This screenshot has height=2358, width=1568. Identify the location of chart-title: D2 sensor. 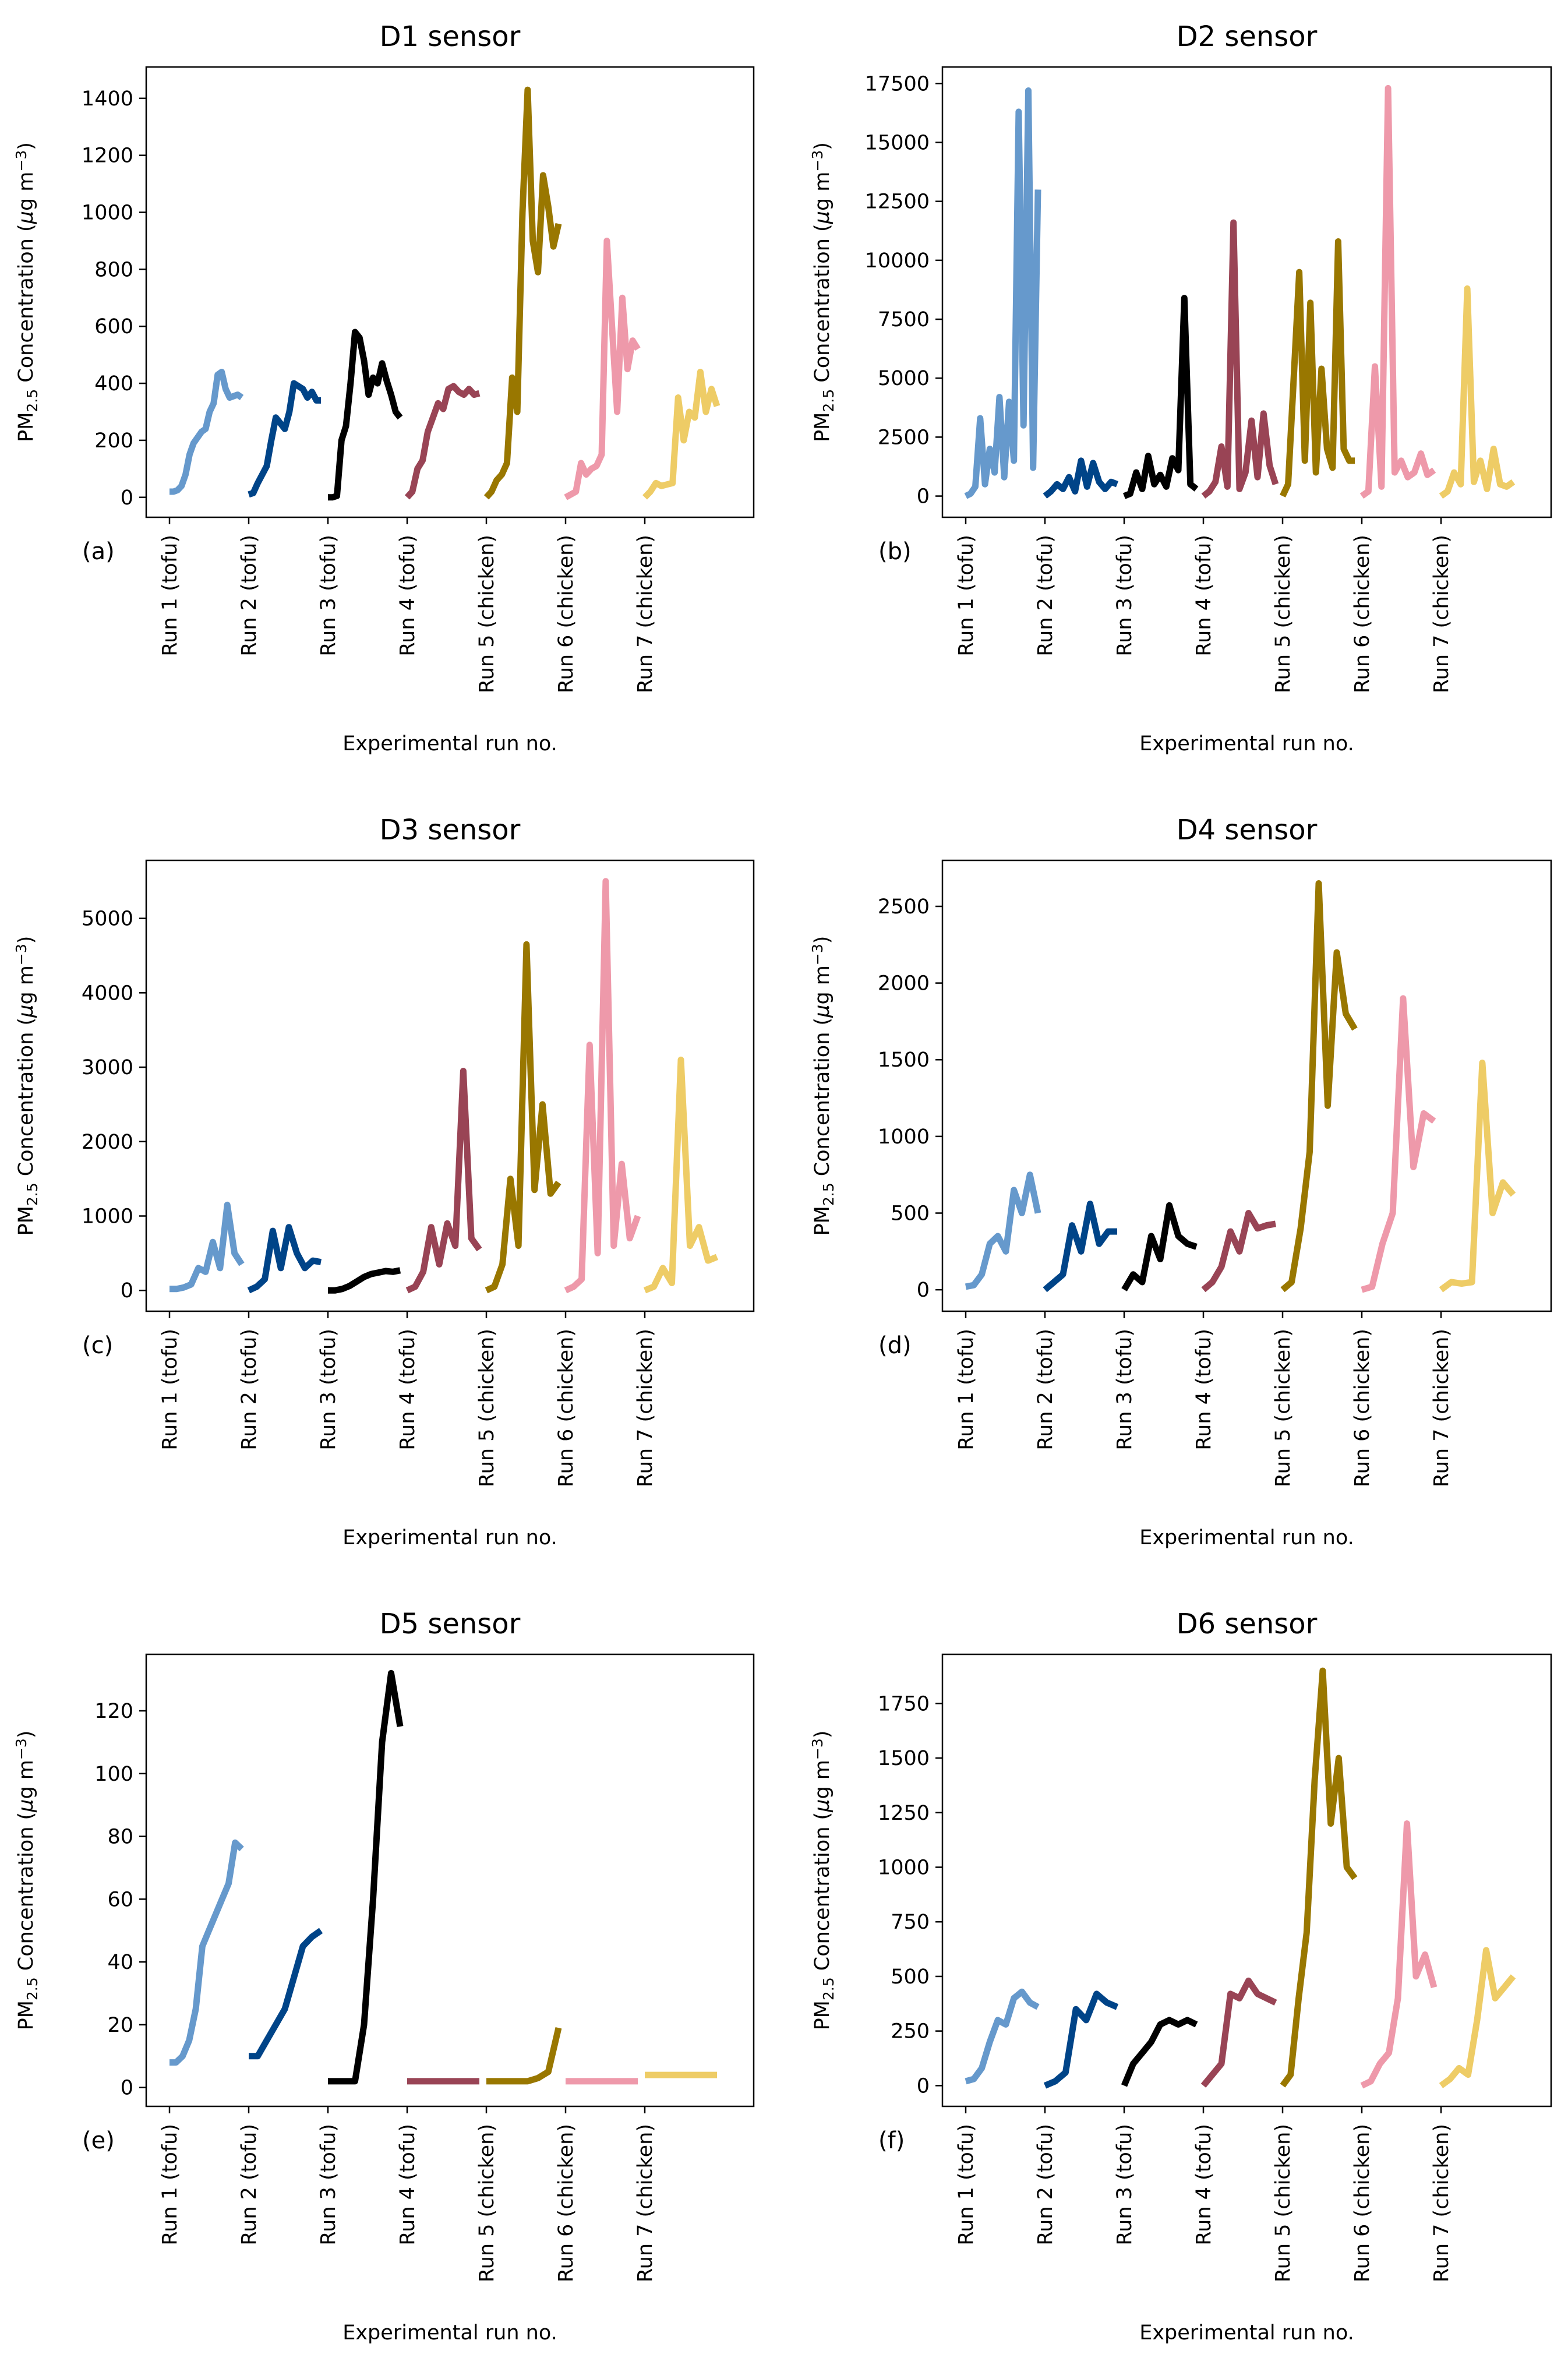
(1247, 36).